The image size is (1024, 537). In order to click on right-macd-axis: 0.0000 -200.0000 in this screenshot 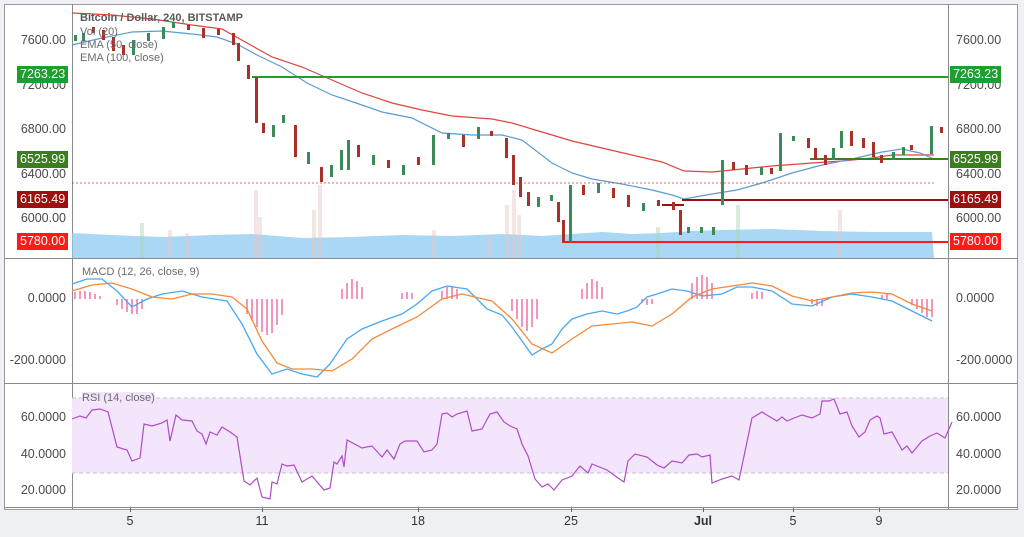, I will do `click(982, 321)`.